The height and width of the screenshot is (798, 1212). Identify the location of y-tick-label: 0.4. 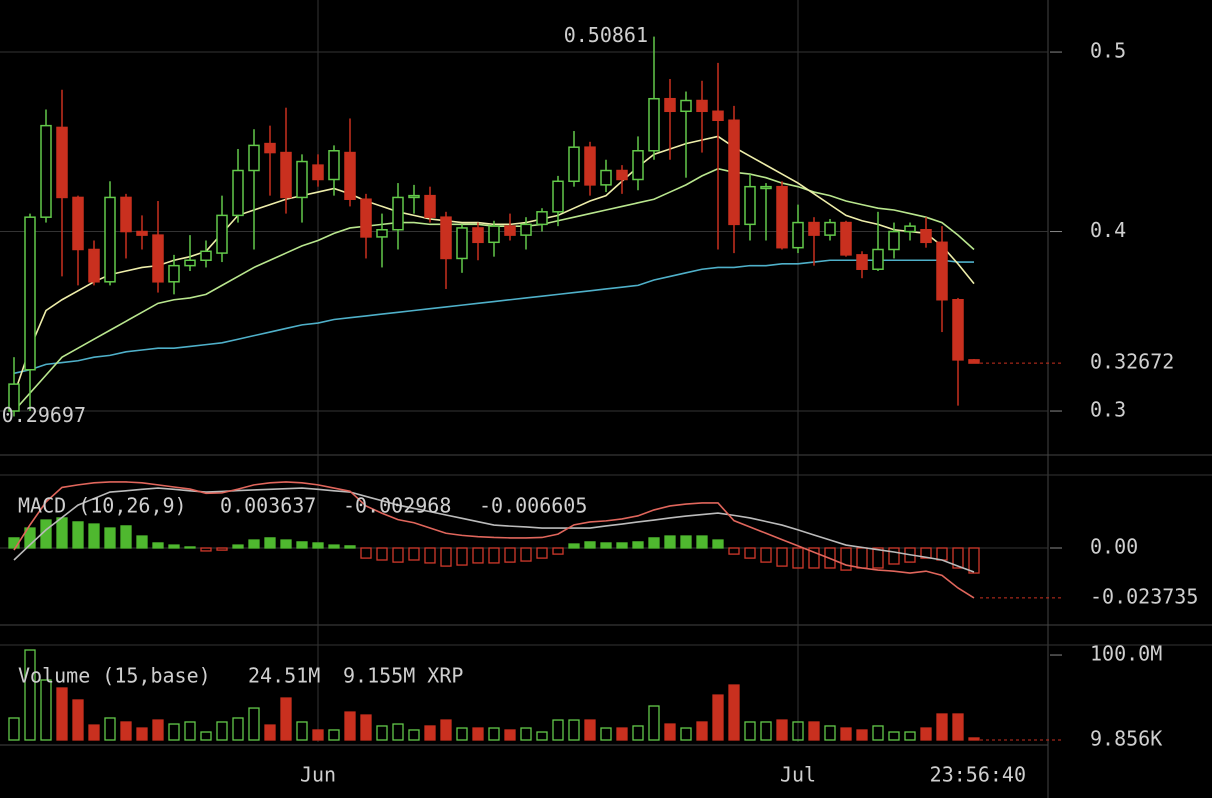
(1108, 230).